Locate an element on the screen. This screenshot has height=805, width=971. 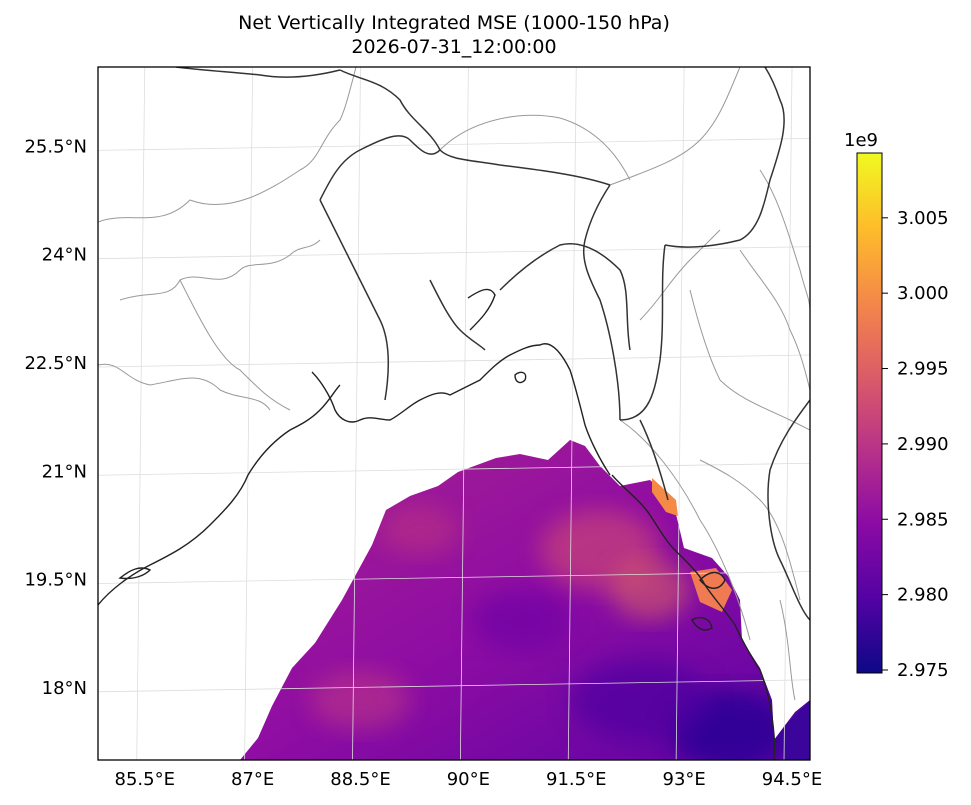
y-tick-label: 22.5°N is located at coordinates (55, 363).